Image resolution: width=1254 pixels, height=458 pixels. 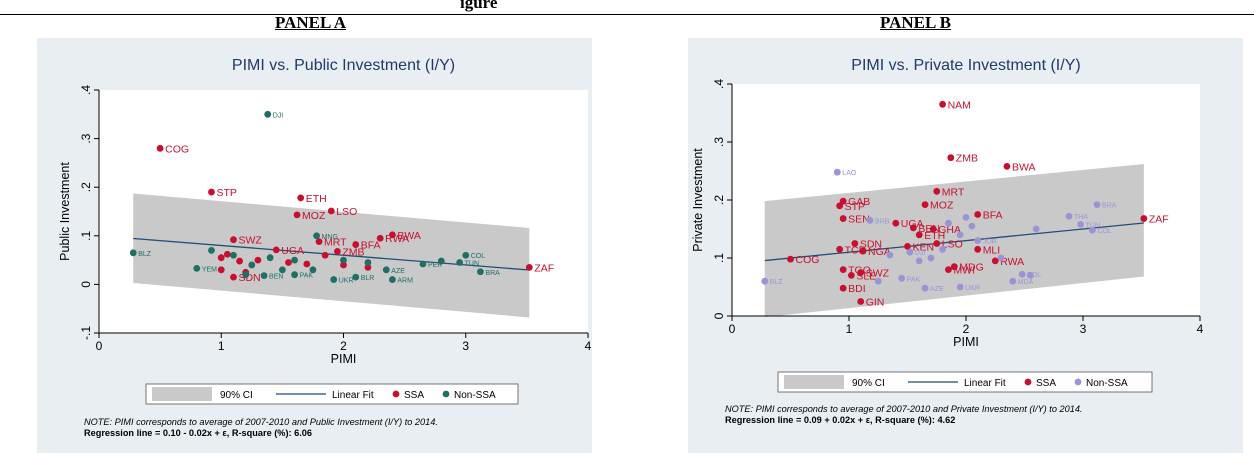 I want to click on point-label: THA, so click(x=1081, y=217).